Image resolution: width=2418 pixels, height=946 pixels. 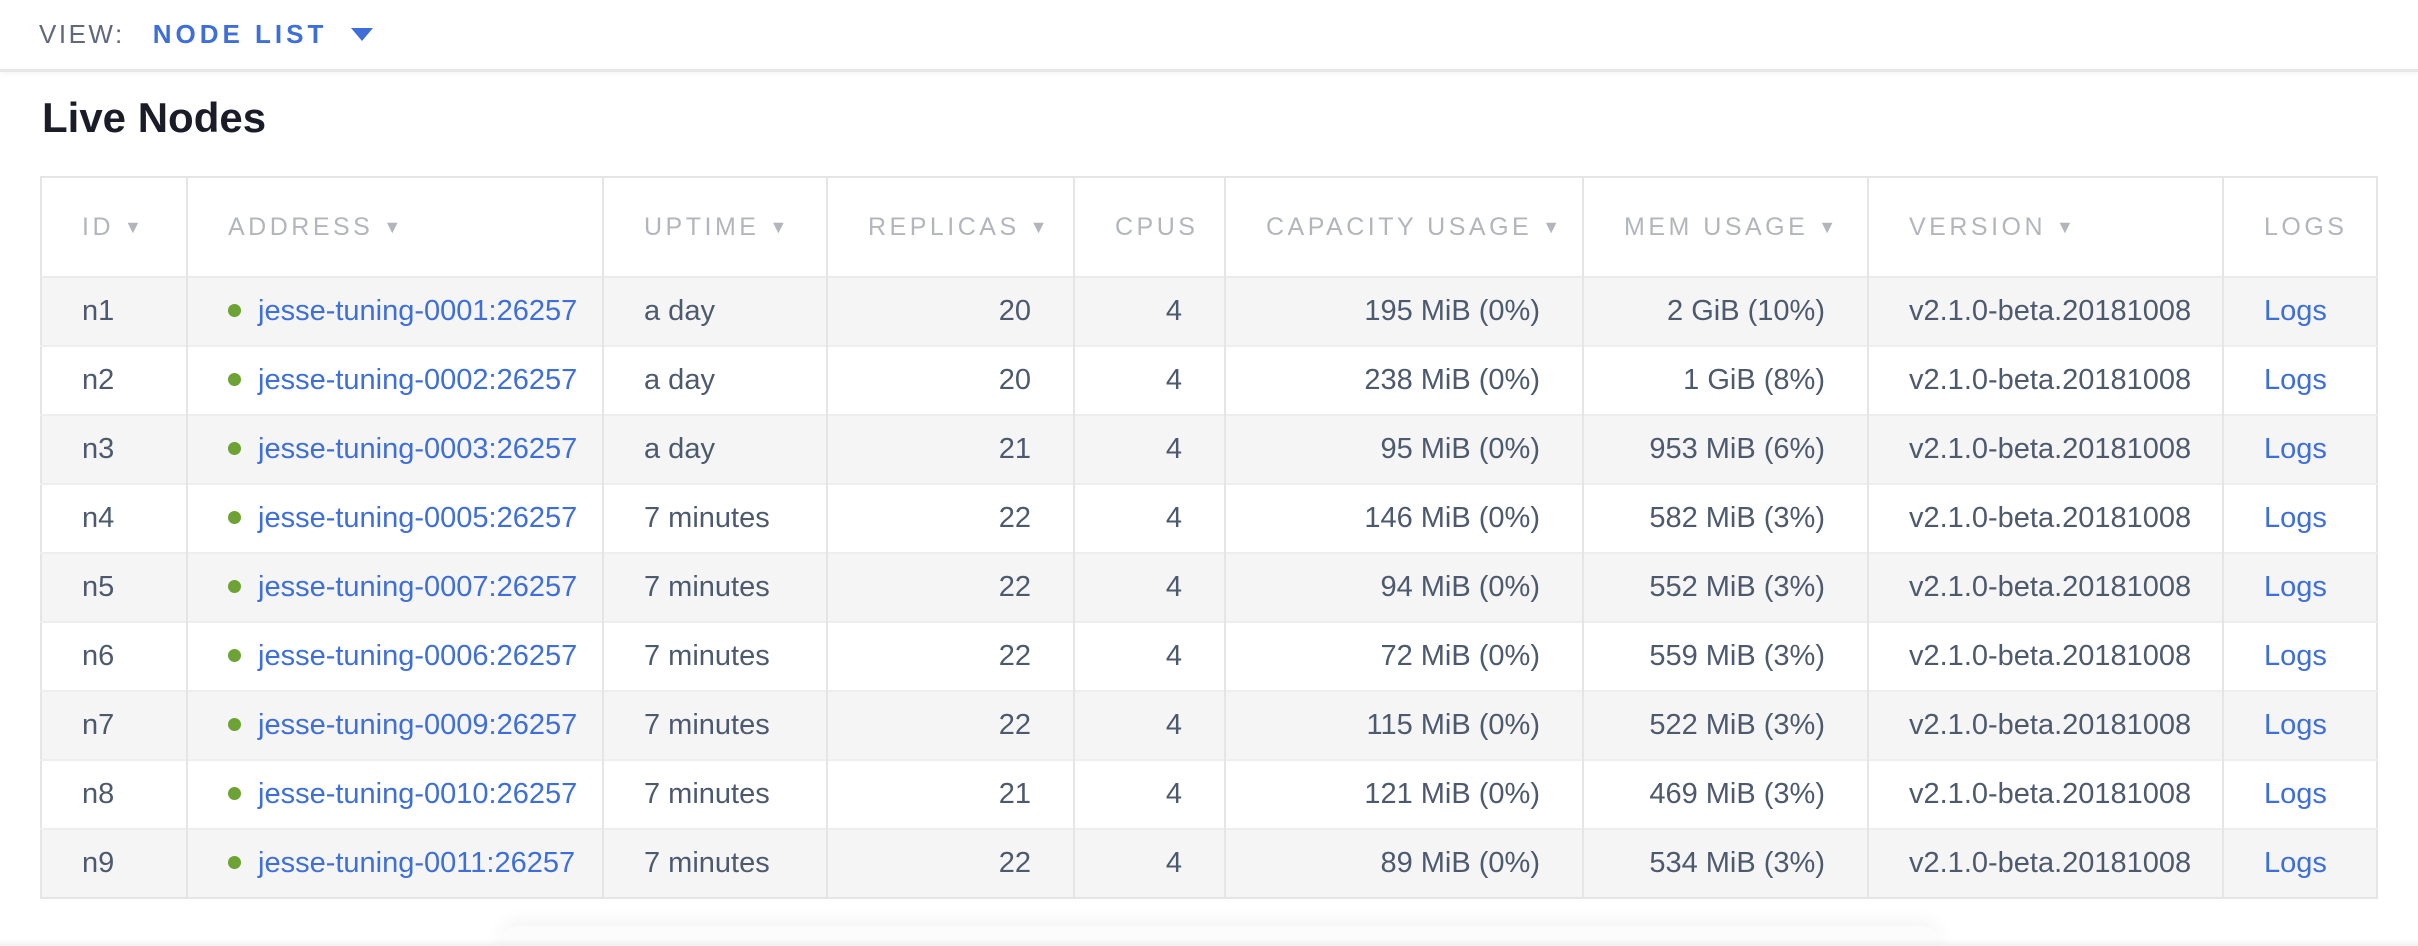 What do you see at coordinates (1725, 380) in the screenshot?
I see `cell-mem-usage: 1 GiB (8%)` at bounding box center [1725, 380].